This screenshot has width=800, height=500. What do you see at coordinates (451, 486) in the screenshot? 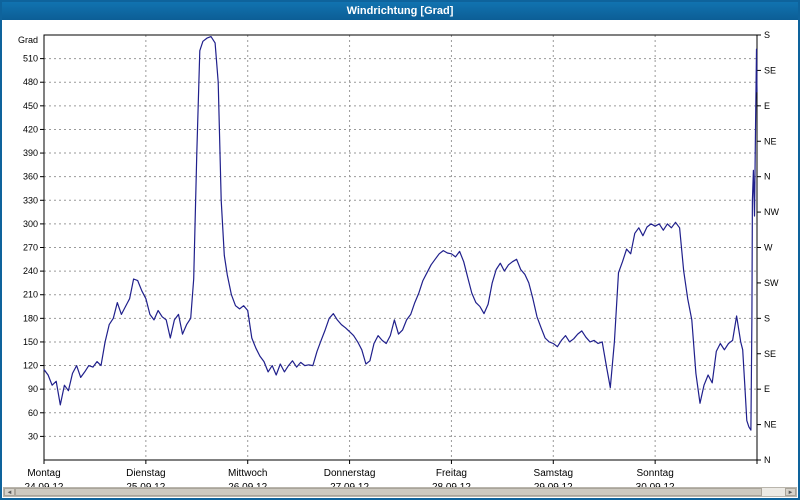
I see `day-date-label: 28.09.12` at bounding box center [451, 486].